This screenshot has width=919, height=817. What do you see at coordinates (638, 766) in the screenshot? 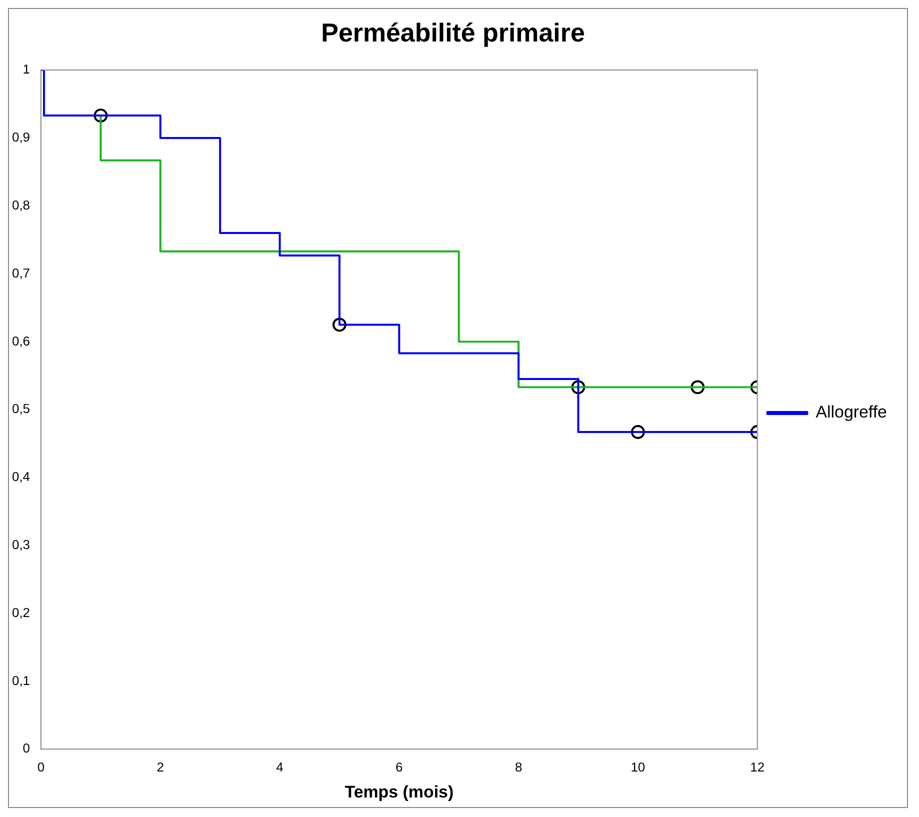
I see `x-tick-label: 10` at bounding box center [638, 766].